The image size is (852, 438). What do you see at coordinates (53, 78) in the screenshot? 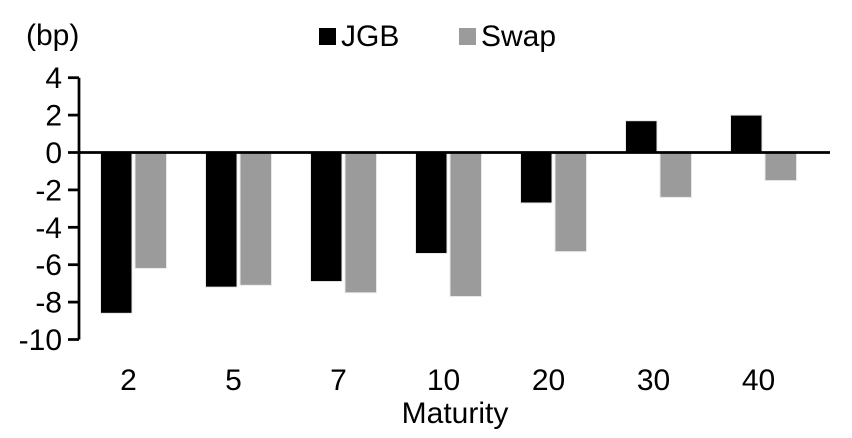
I see `y-tick-label: 4` at bounding box center [53, 78].